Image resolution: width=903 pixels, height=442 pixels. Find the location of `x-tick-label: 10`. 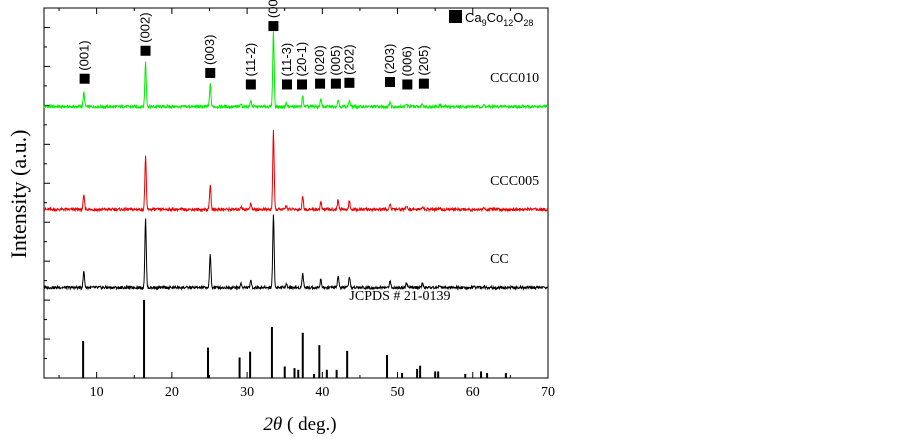

x-tick-label: 10 is located at coordinates (97, 392).